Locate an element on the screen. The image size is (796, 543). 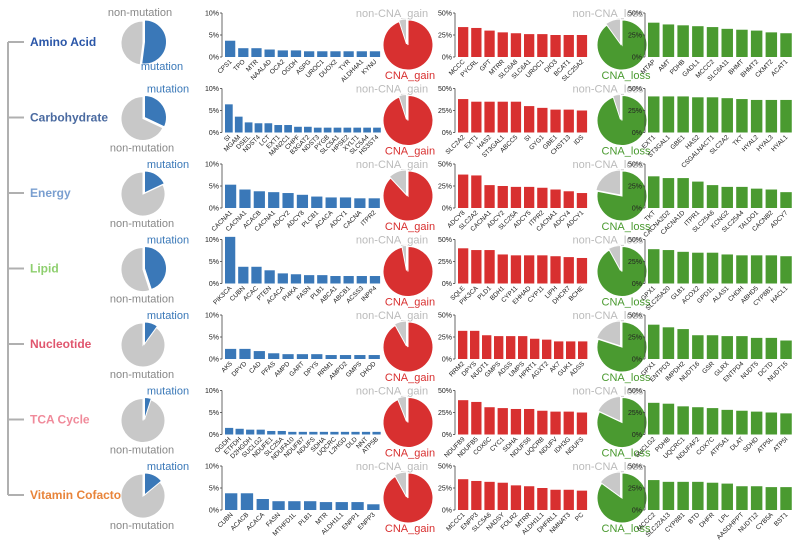
gene-label: INPP4 is located at coordinates (369, 294).